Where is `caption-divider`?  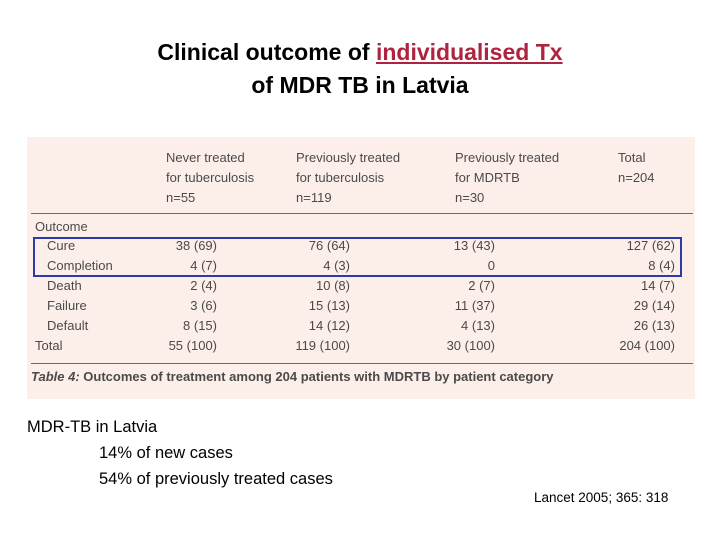
caption-divider is located at coordinates (362, 363).